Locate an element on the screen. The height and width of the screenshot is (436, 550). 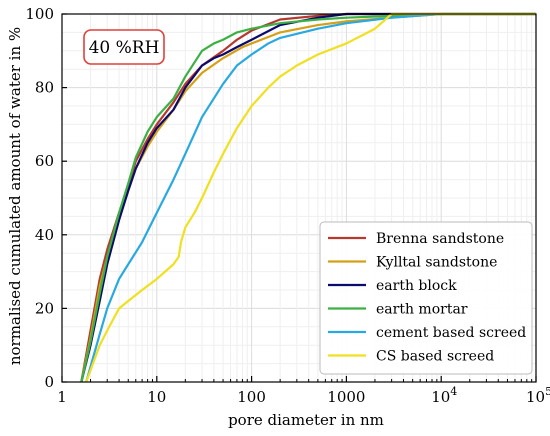
annotation-text: 40 %RH is located at coordinates (124, 48).